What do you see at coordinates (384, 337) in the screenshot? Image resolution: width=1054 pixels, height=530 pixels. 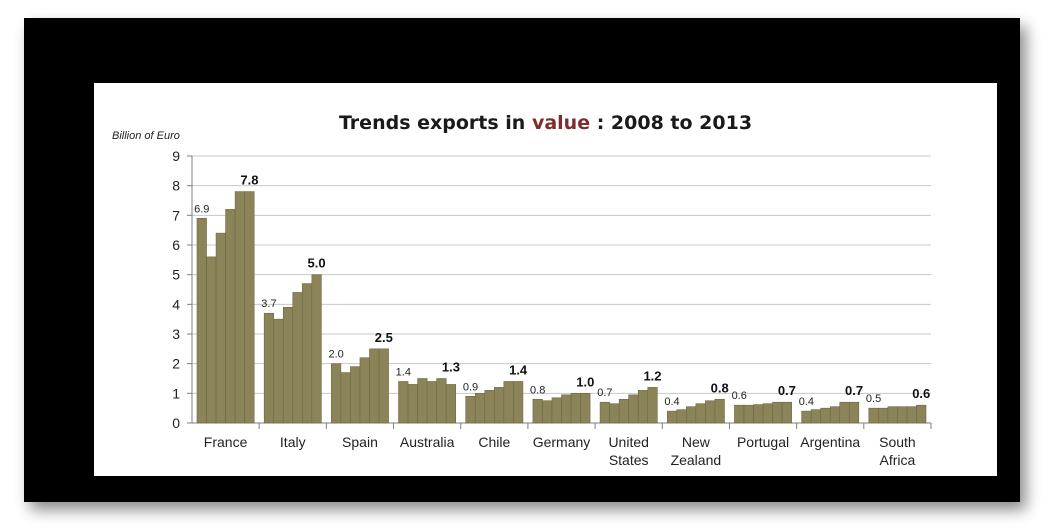 I see `data-label-last: 2.5` at bounding box center [384, 337].